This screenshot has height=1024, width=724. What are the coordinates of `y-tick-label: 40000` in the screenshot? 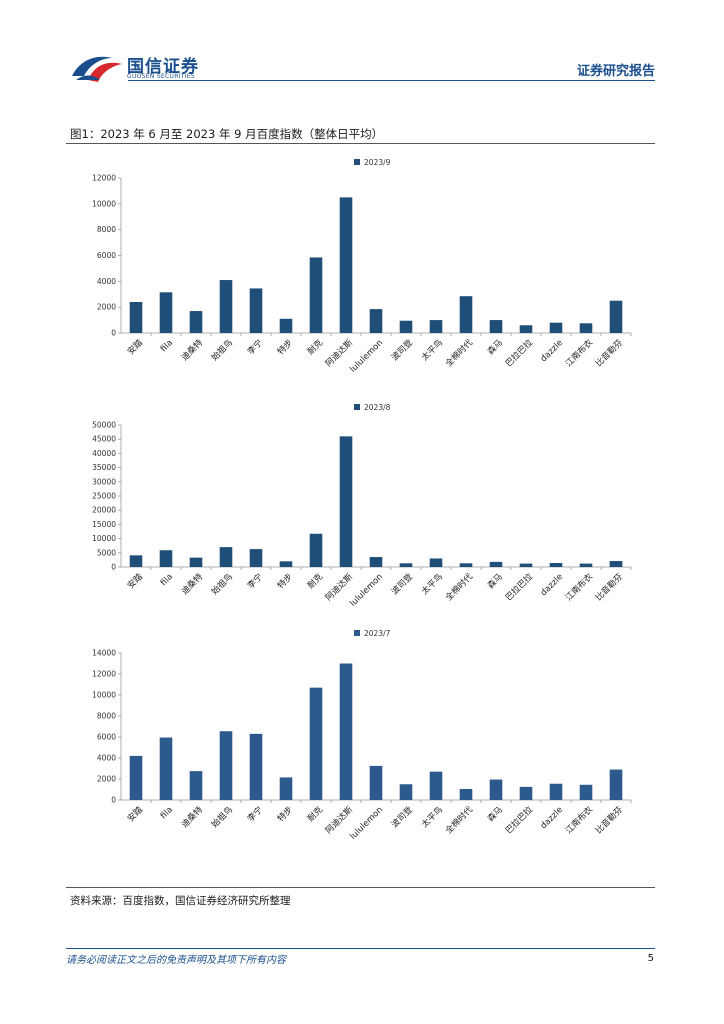 It's located at (104, 453).